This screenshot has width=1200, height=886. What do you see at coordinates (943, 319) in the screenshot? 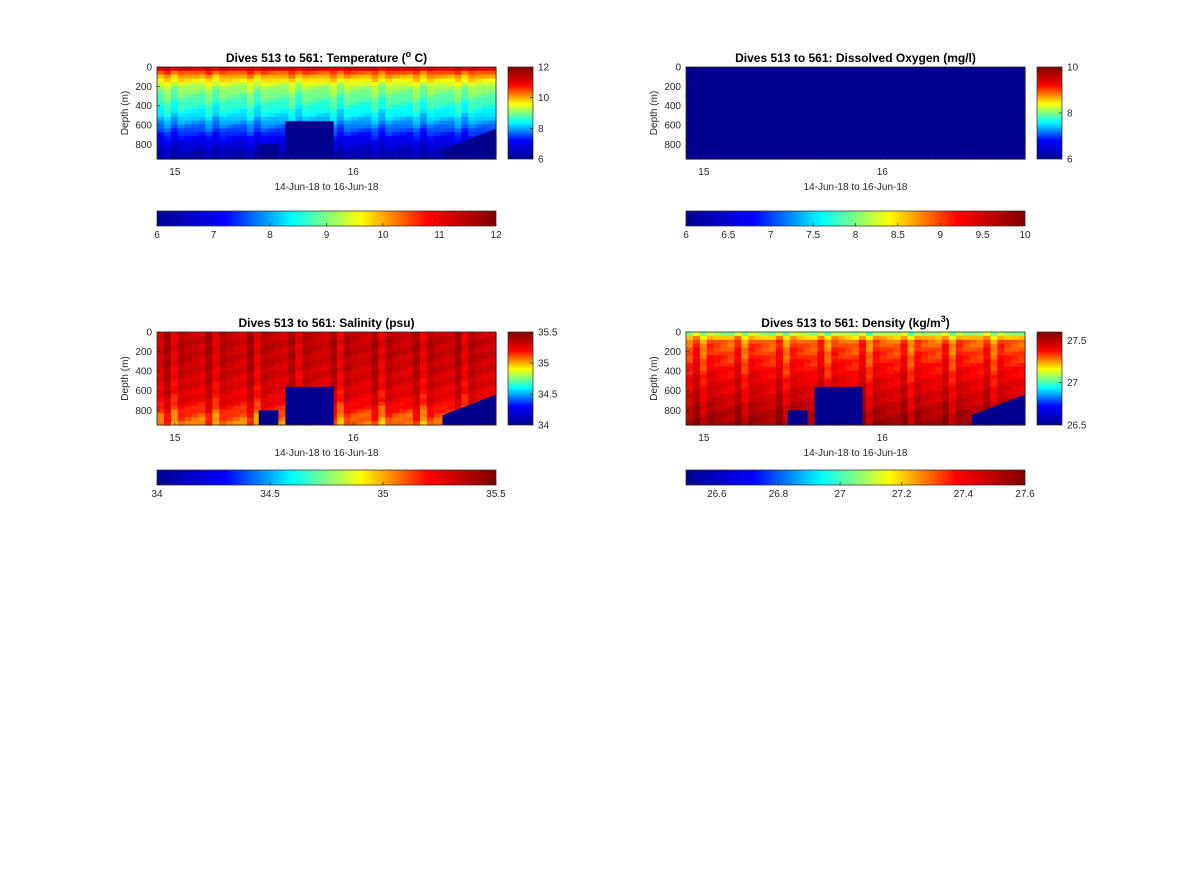
I see `title-superscript: 3` at bounding box center [943, 319].